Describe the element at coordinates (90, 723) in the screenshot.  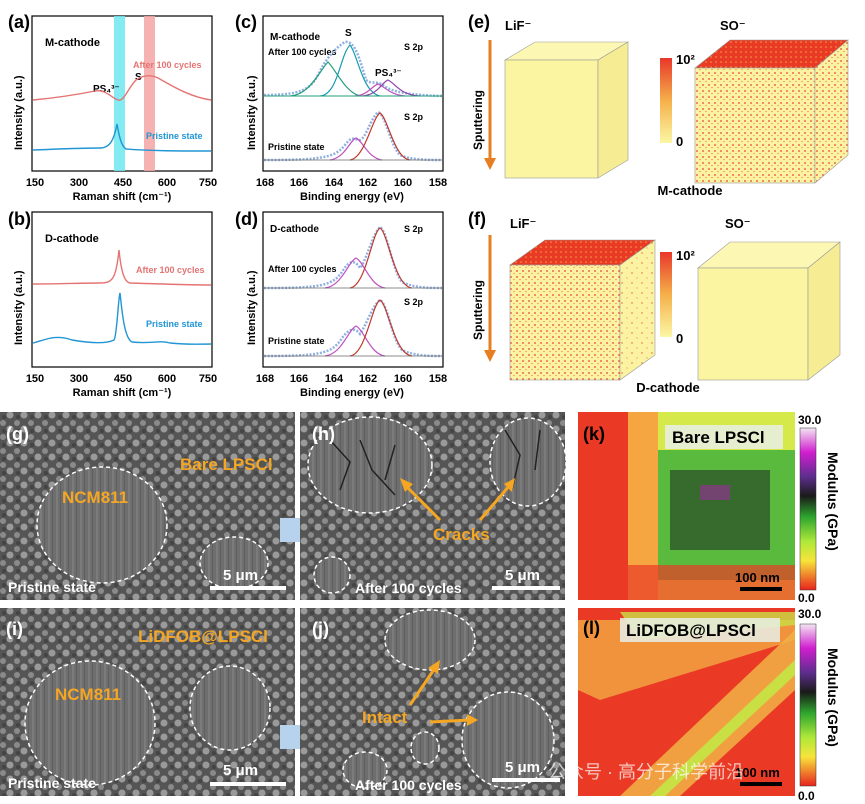
I see `sem-i-particle-main` at that location.